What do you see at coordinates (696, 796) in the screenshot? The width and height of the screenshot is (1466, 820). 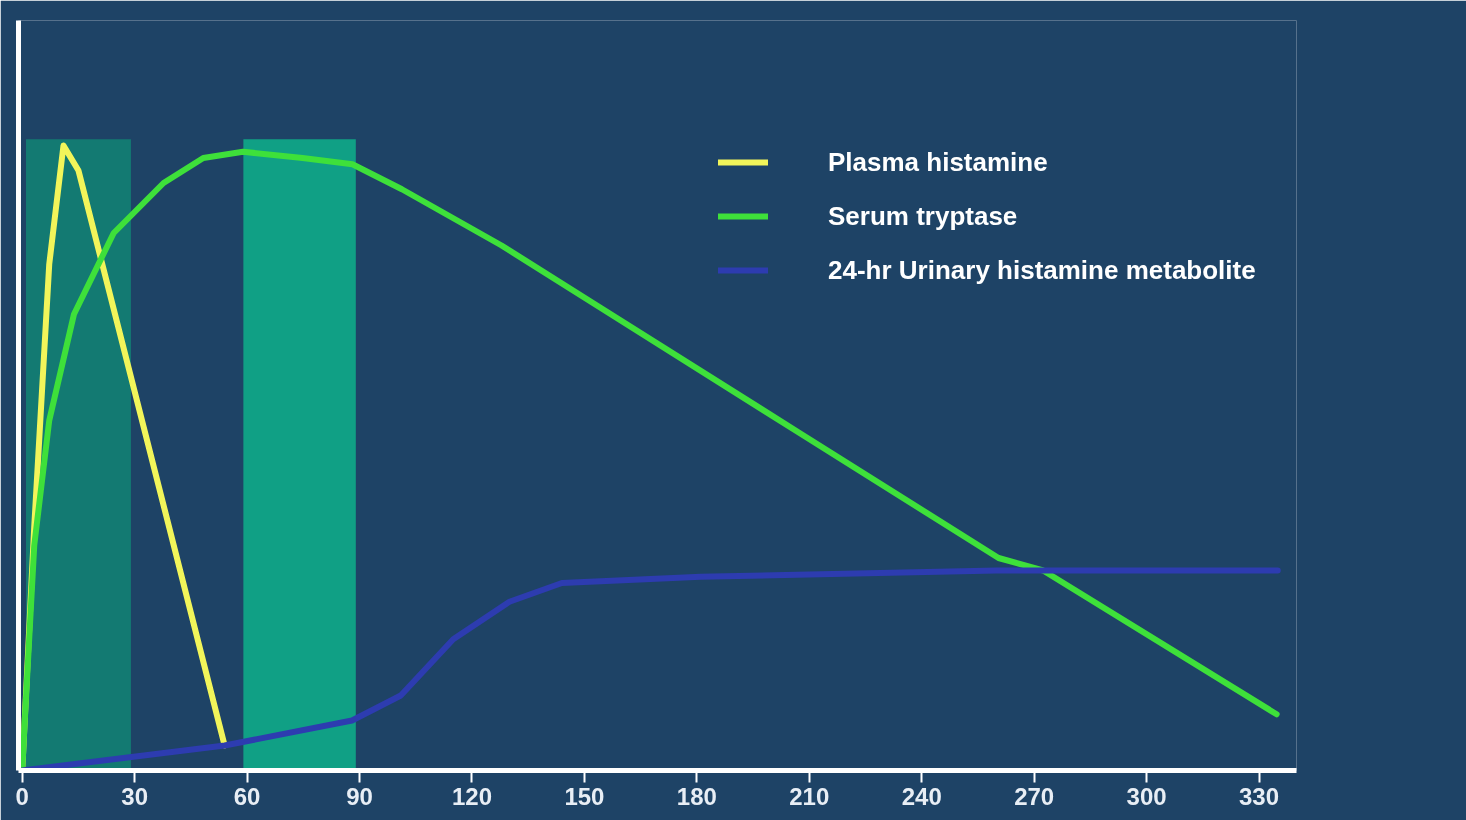 I see `x-tick-label: 180` at bounding box center [696, 796].